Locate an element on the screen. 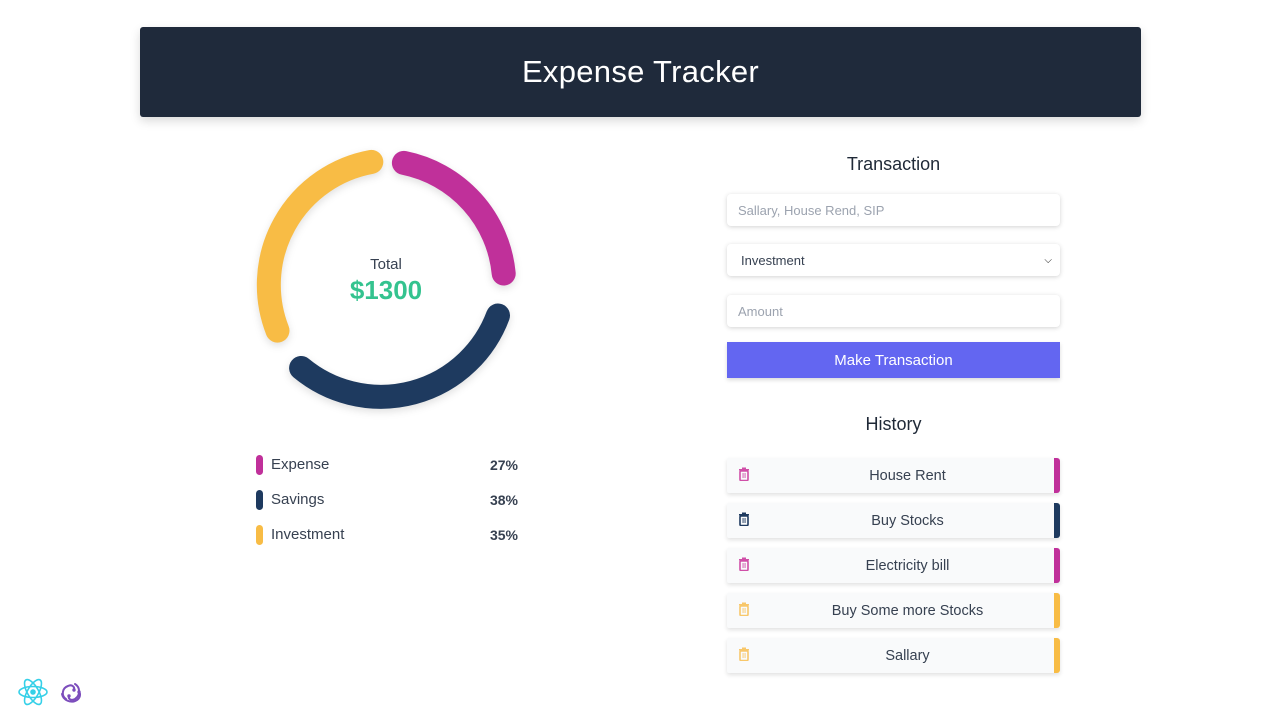  history-item: Buy Some more Stocks is located at coordinates (893, 610).